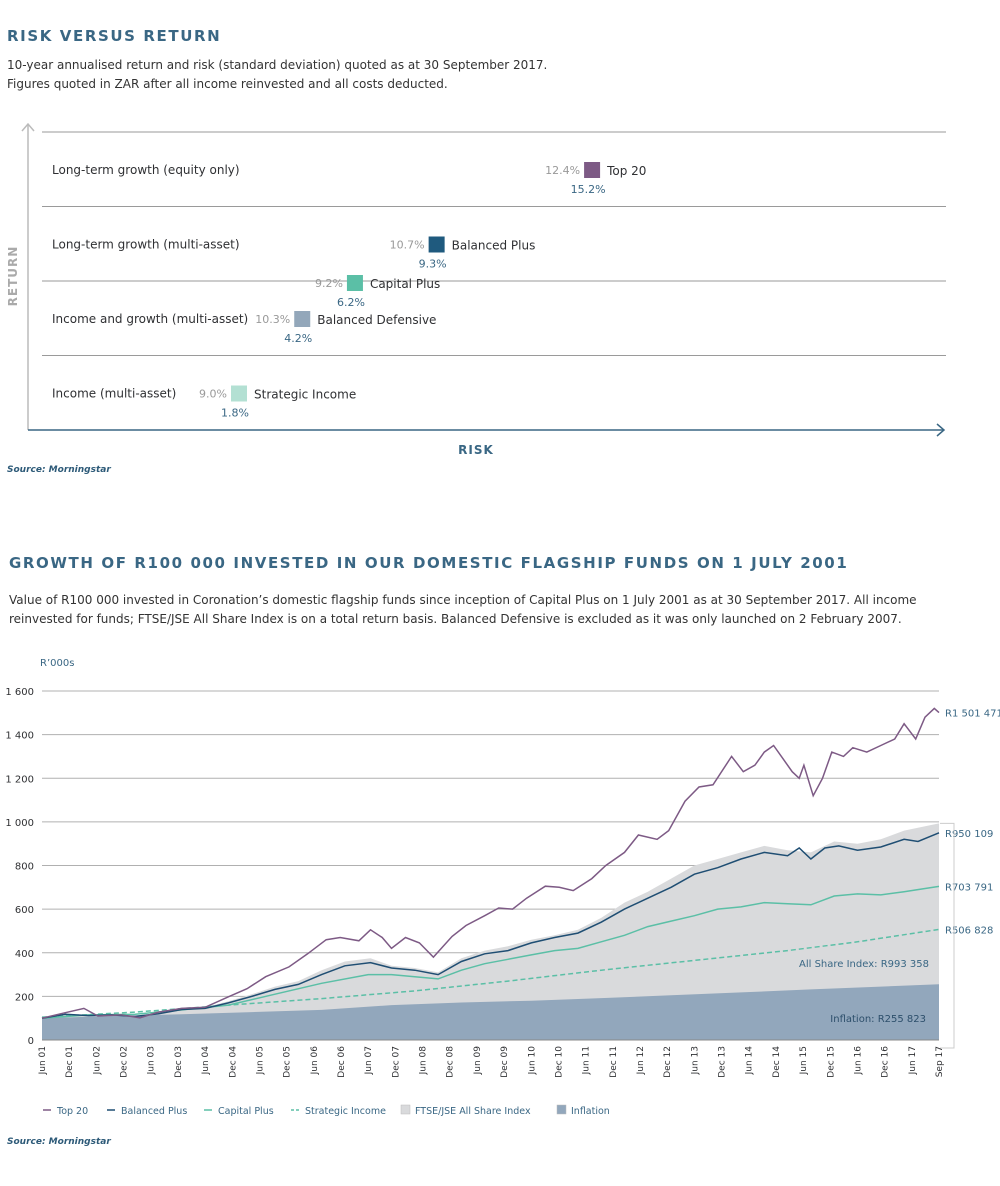 Image resolution: width=1000 pixels, height=1186 pixels. I want to click on growth-source: Source: Morningstar, so click(59, 1142).